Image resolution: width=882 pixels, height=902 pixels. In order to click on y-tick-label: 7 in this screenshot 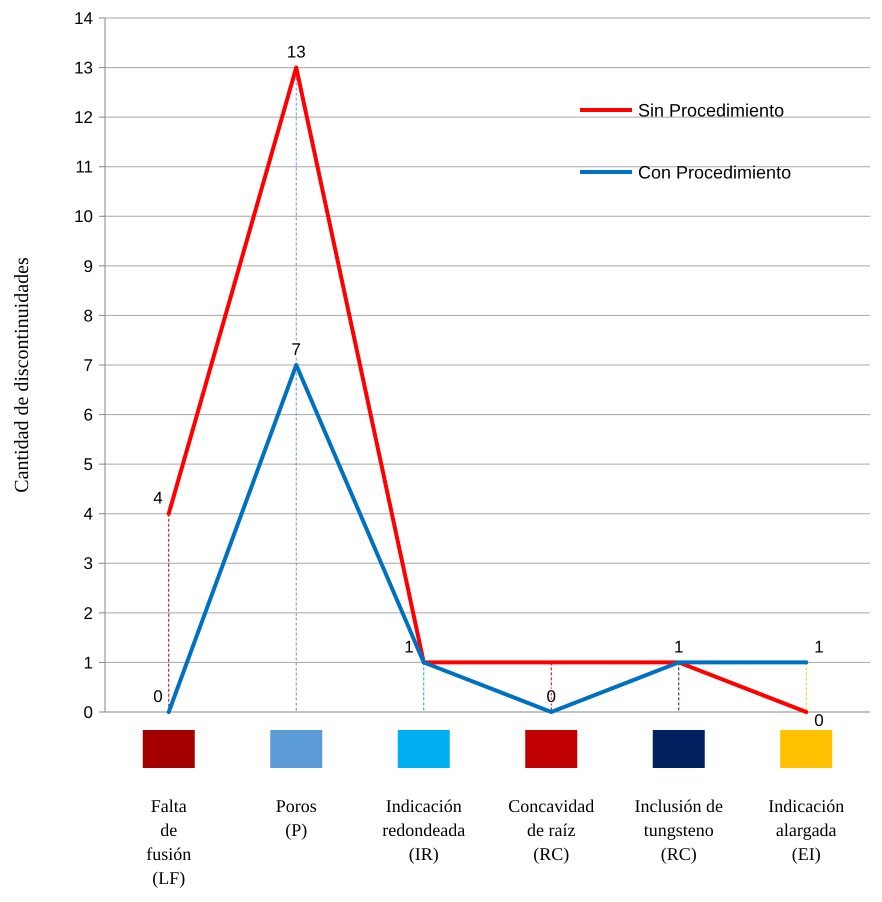, I will do `click(88, 365)`.